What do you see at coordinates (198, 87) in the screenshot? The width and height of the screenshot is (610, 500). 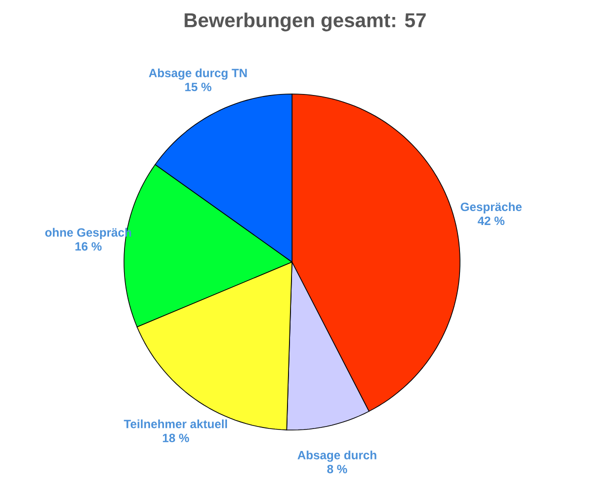 I see `data-label: 15 %` at bounding box center [198, 87].